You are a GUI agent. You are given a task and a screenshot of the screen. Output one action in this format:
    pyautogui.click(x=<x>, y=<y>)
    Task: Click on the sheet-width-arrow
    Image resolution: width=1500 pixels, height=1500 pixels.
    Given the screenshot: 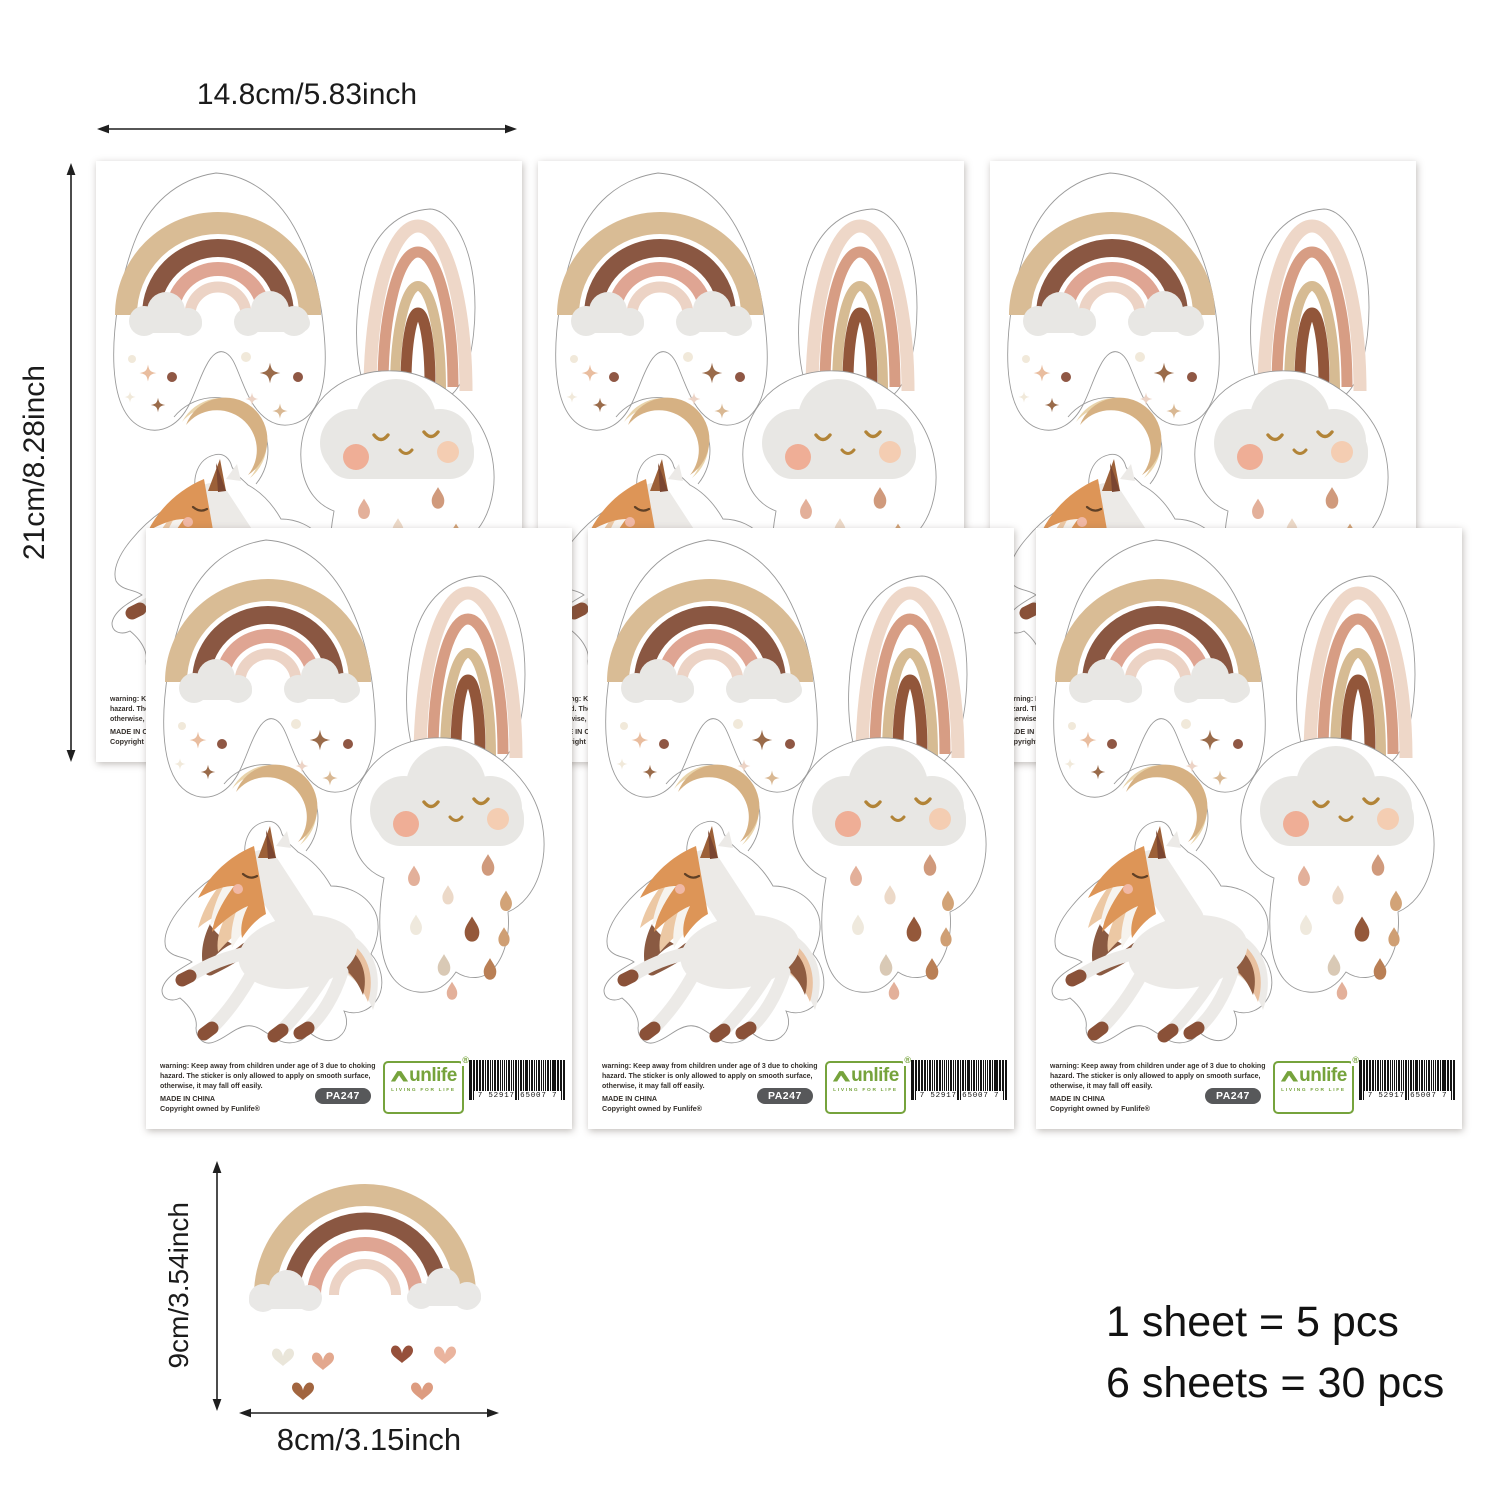 What is the action you would take?
    pyautogui.click(x=307, y=129)
    